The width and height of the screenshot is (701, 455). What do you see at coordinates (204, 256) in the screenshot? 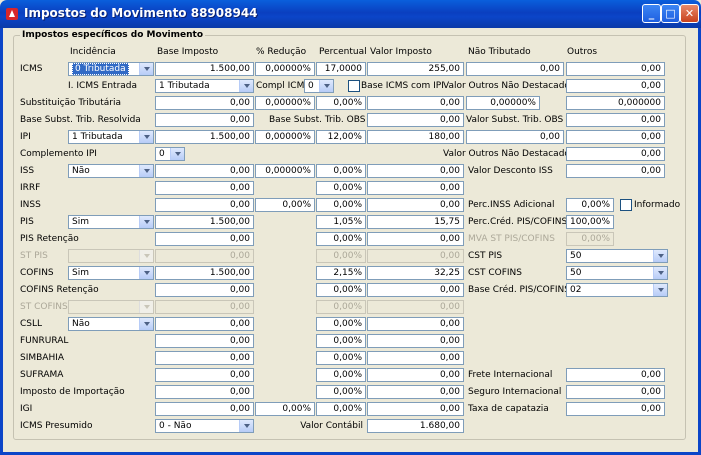
I see `st-pis-base-field: 0,00` at bounding box center [204, 256].